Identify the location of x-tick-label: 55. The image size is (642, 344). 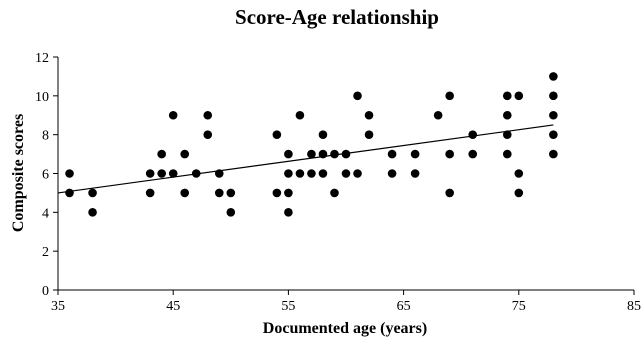
(288, 306).